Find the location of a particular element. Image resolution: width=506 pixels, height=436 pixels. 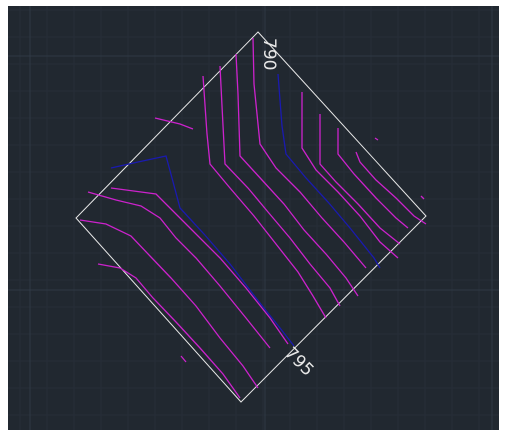

contour-label-790: 790 is located at coordinates (269, 54).